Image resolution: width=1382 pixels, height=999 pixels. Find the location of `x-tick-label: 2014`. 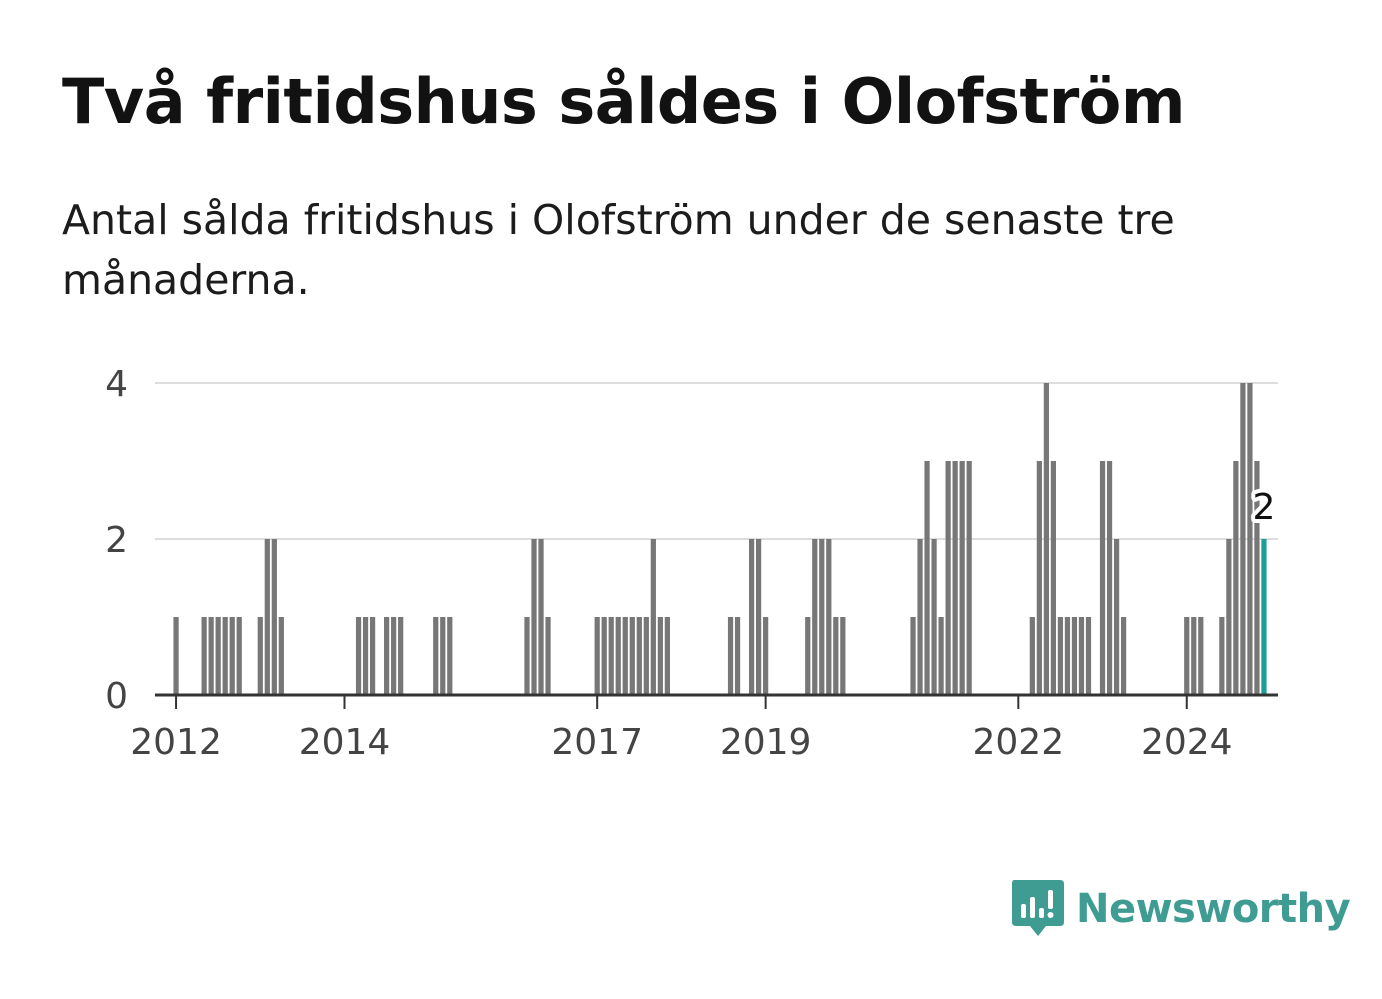

x-tick-label: 2014 is located at coordinates (345, 742).